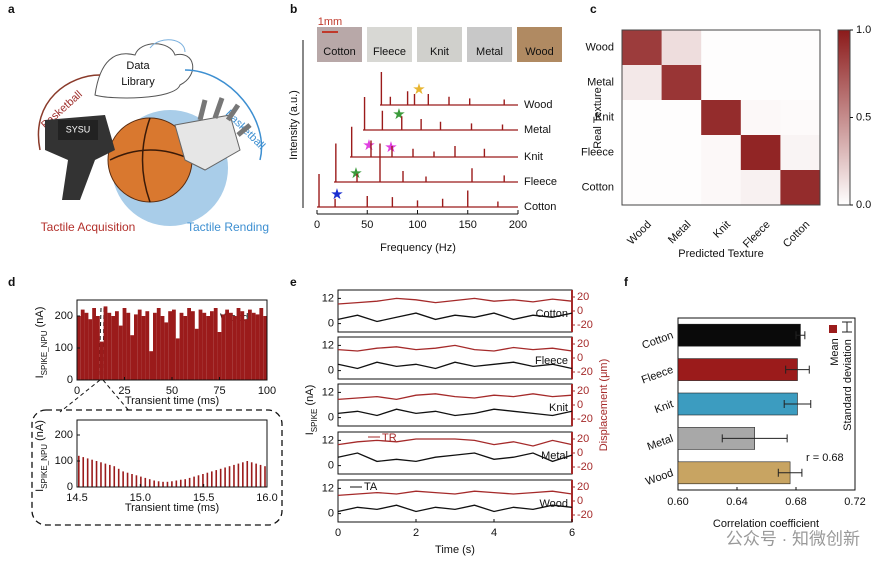 This screenshot has width=887, height=570. I want to click on inset-box, so click(157, 467).